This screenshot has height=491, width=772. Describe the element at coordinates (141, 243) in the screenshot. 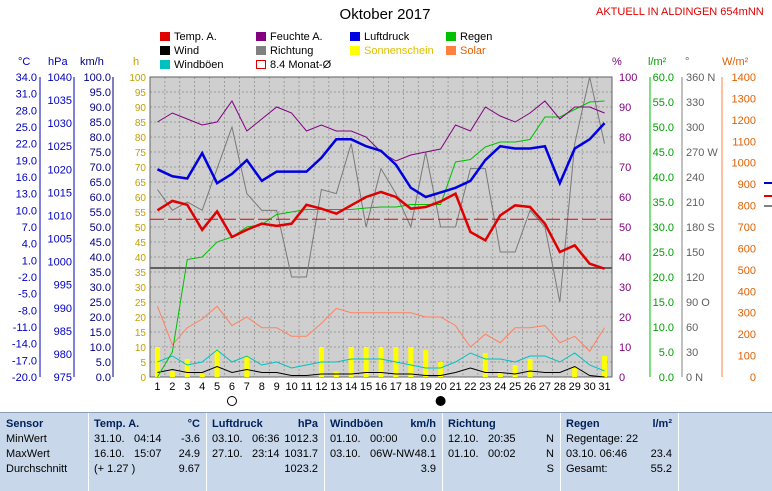

I see `h-tick: 45` at that location.